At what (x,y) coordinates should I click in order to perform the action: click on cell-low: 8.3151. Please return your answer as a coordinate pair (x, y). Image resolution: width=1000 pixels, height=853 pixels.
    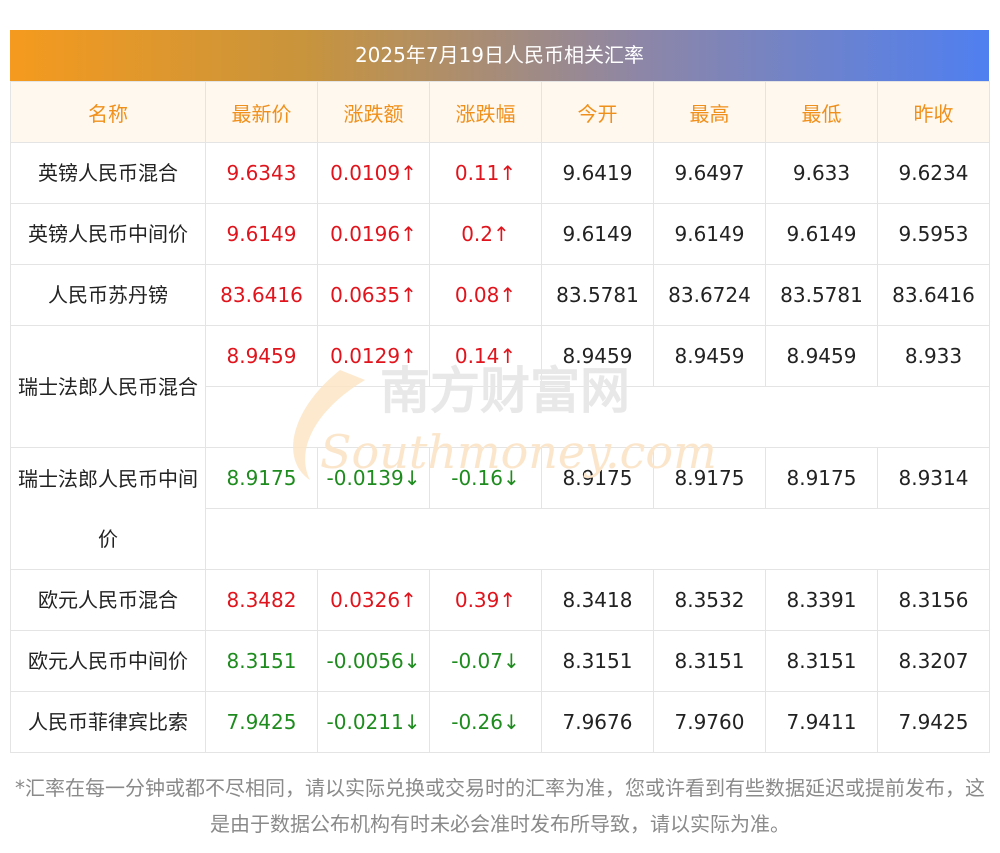
    Looking at the image, I should click on (821, 661).